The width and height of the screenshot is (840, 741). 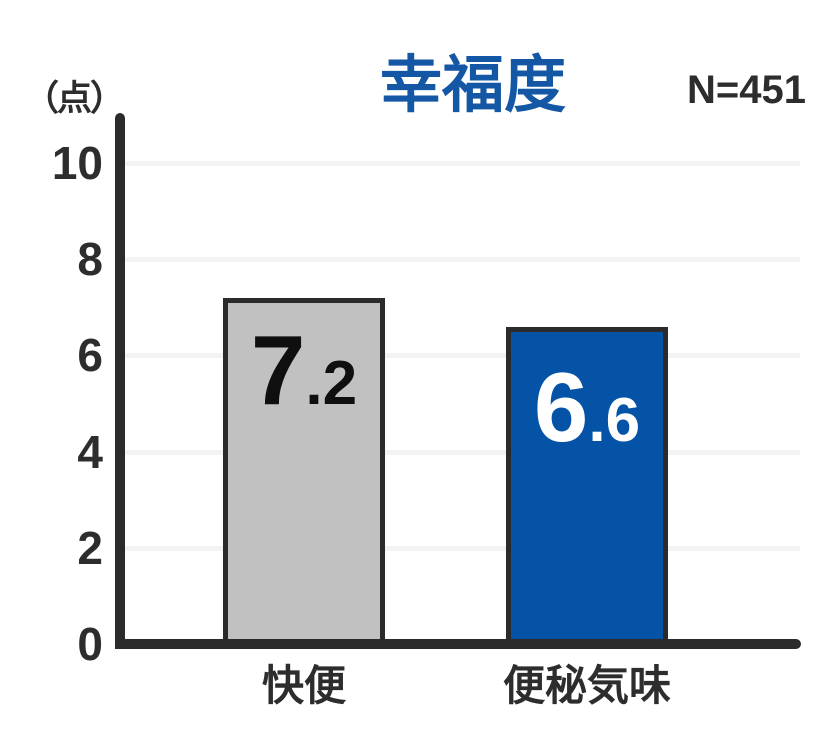 What do you see at coordinates (90, 548) in the screenshot?
I see `y-tick-label-2: 2` at bounding box center [90, 548].